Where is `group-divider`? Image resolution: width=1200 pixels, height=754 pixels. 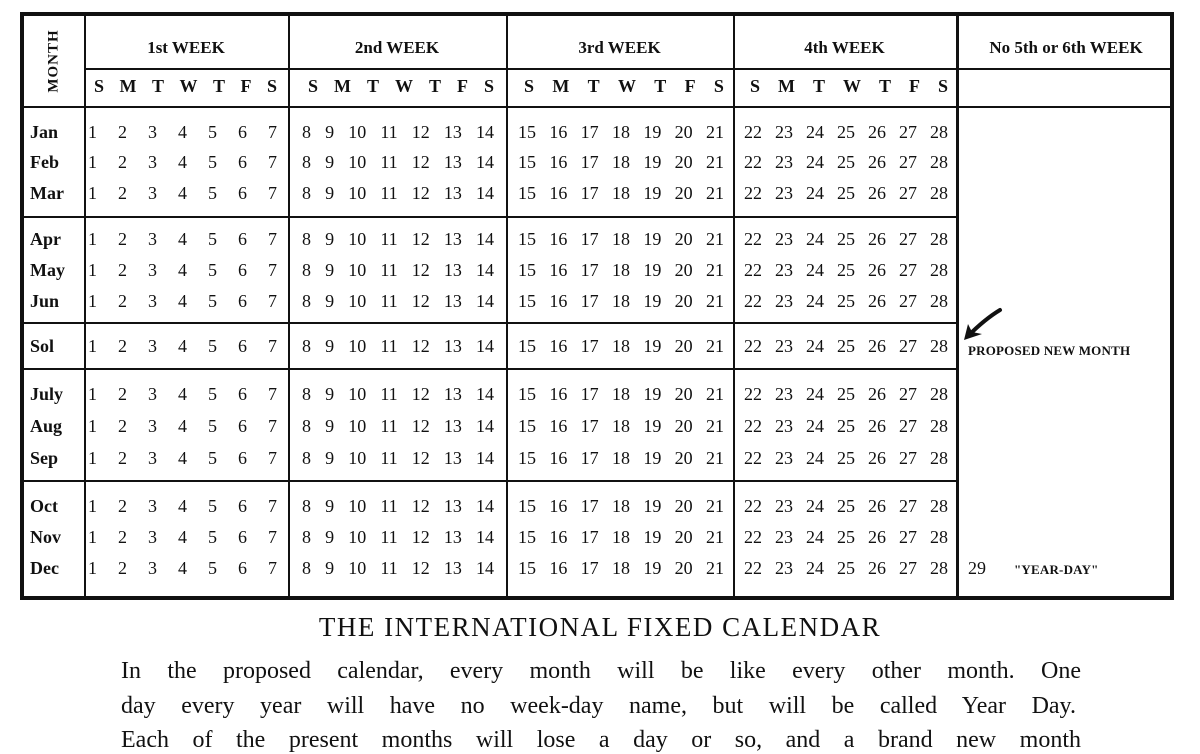 group-divider is located at coordinates (491, 217).